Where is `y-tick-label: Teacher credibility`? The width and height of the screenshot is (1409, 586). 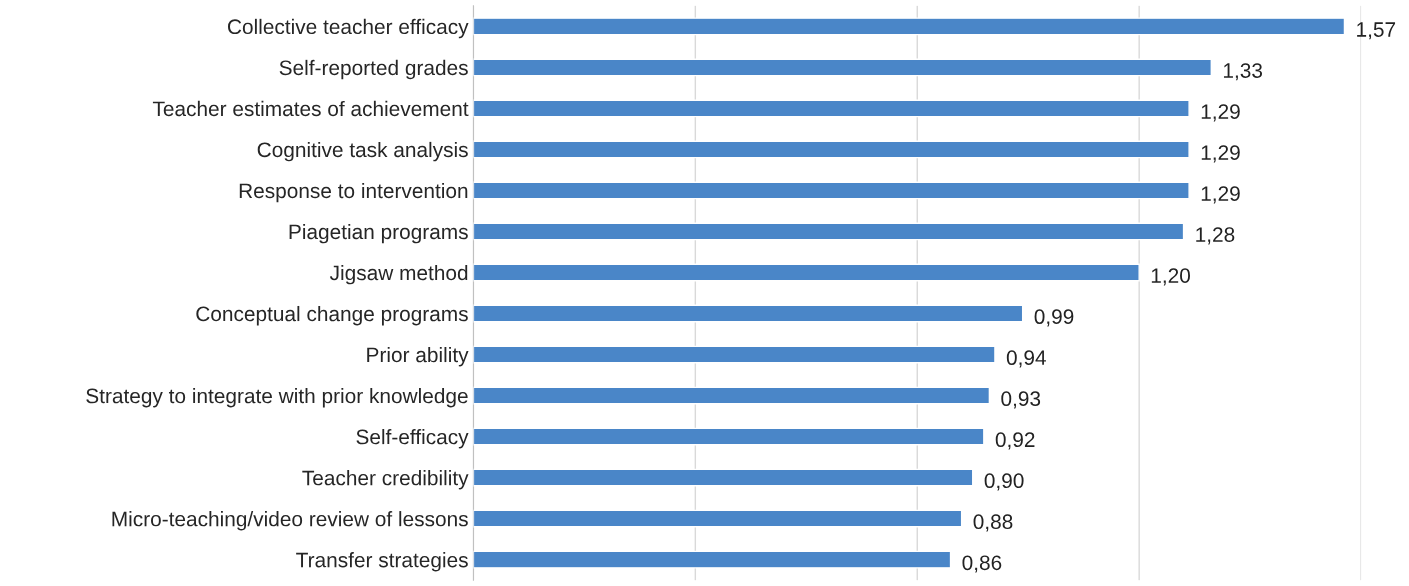 y-tick-label: Teacher credibility is located at coordinates (385, 480).